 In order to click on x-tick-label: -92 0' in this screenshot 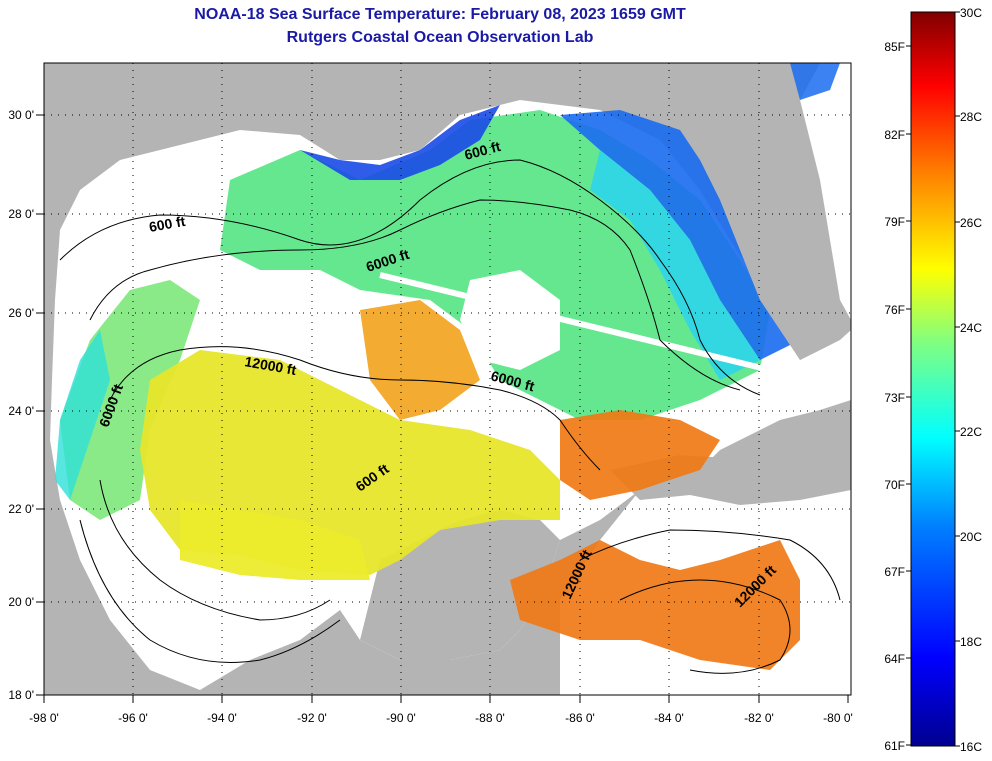, I will do `click(312, 718)`.